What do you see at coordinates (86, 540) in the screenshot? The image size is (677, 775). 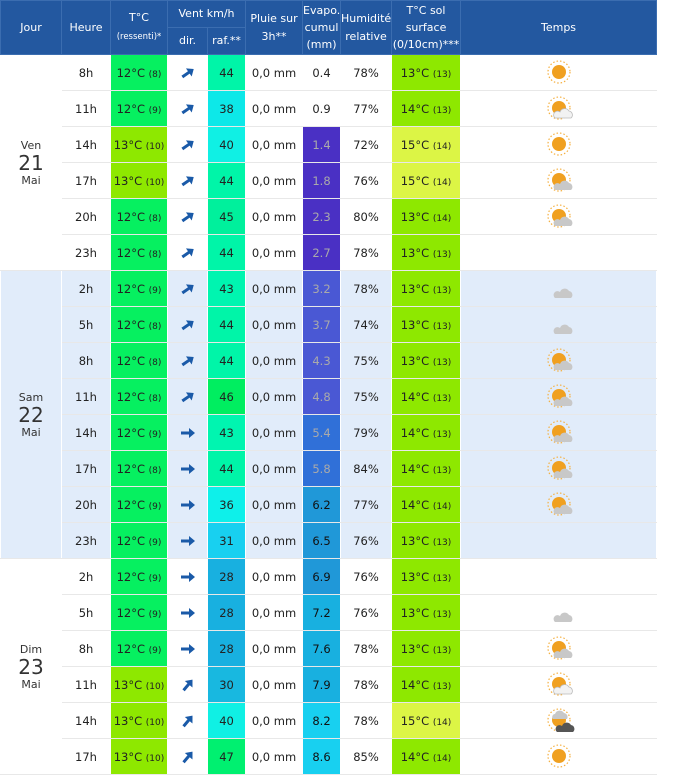 I see `cell-text: 23h` at bounding box center [86, 540].